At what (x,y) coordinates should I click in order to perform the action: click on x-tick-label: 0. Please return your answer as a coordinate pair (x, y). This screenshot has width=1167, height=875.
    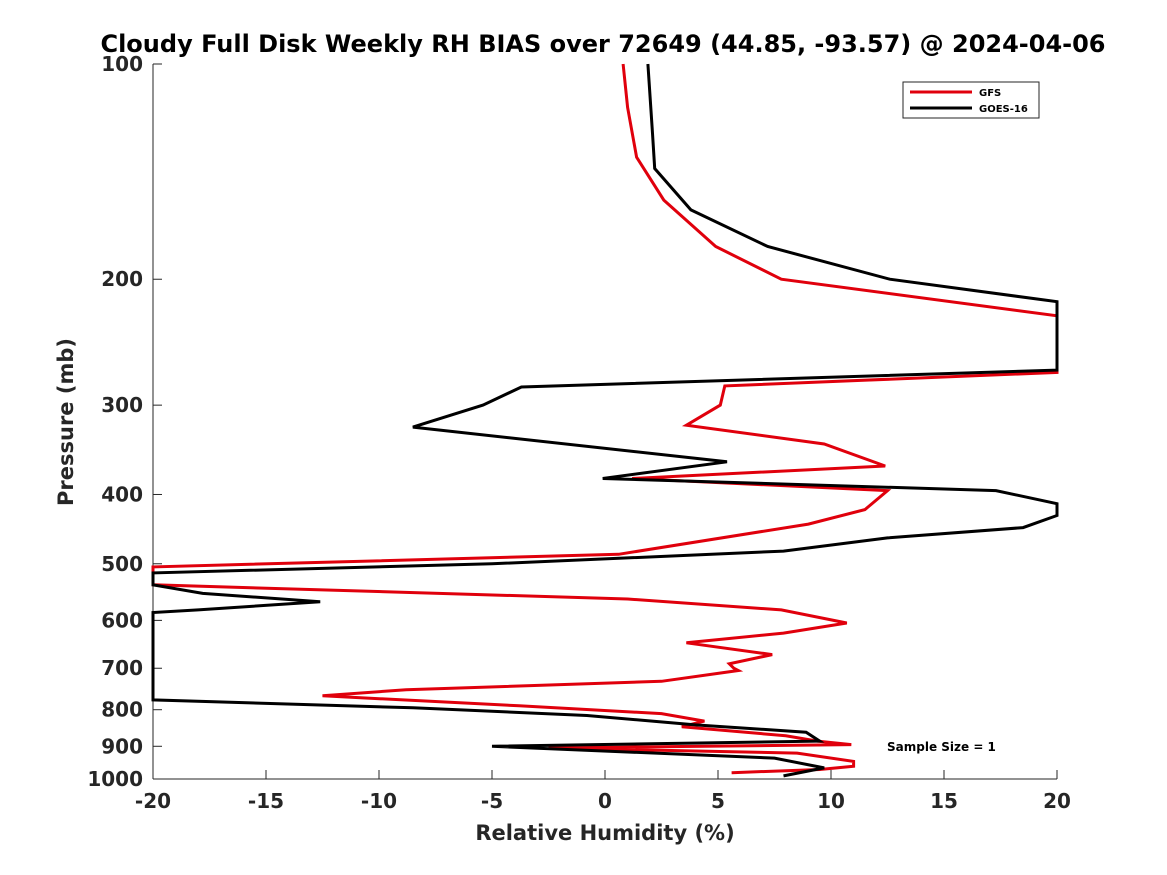
    Looking at the image, I should click on (605, 801).